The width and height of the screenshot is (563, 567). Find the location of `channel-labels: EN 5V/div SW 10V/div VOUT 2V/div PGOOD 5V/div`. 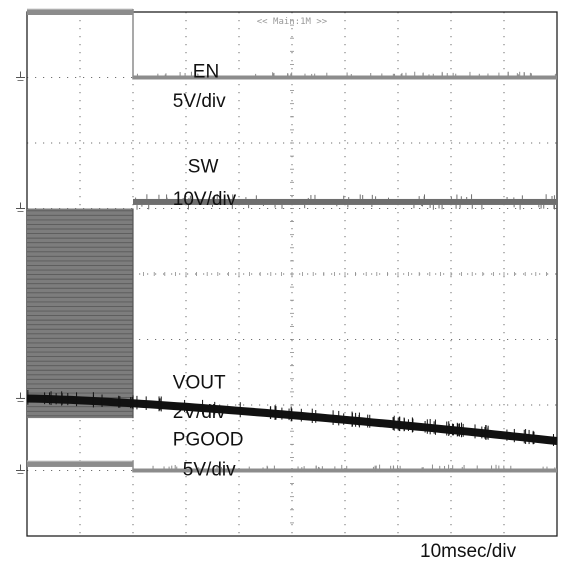

channel-labels: EN 5V/div SW 10V/div VOUT 2V/div PGOOD 5V/div is located at coordinates (208, 271).